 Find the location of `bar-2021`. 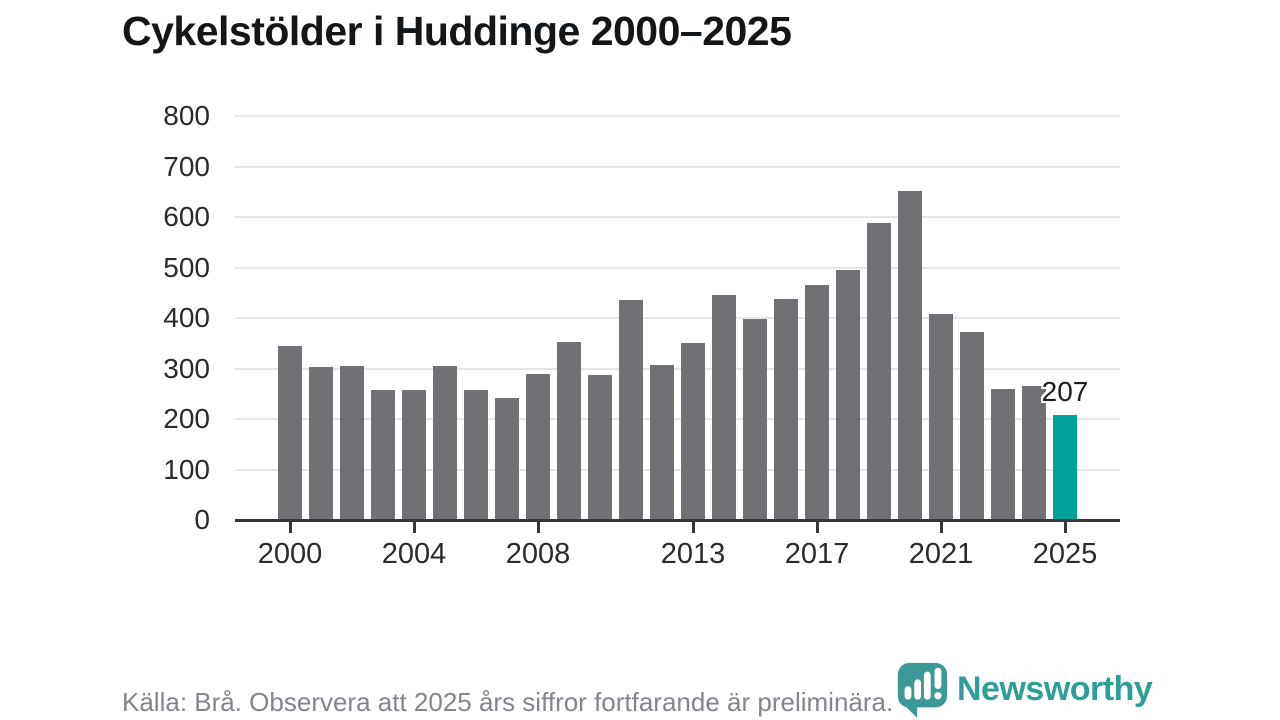

bar-2021 is located at coordinates (941, 416).